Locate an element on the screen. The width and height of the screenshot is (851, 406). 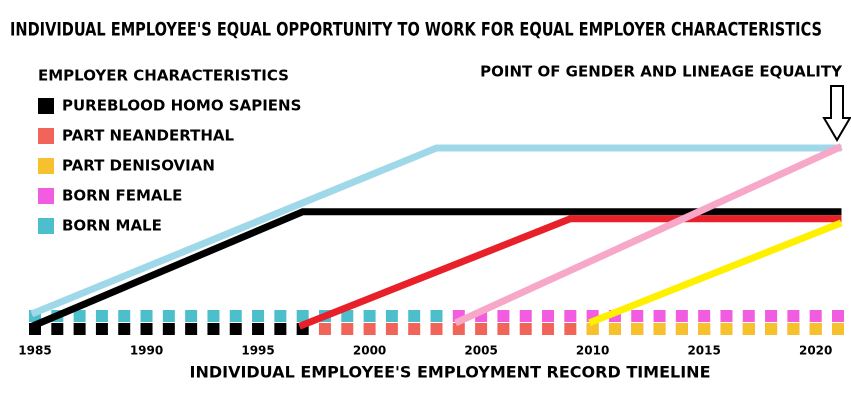
annotation-arrow is located at coordinates (836, 113).